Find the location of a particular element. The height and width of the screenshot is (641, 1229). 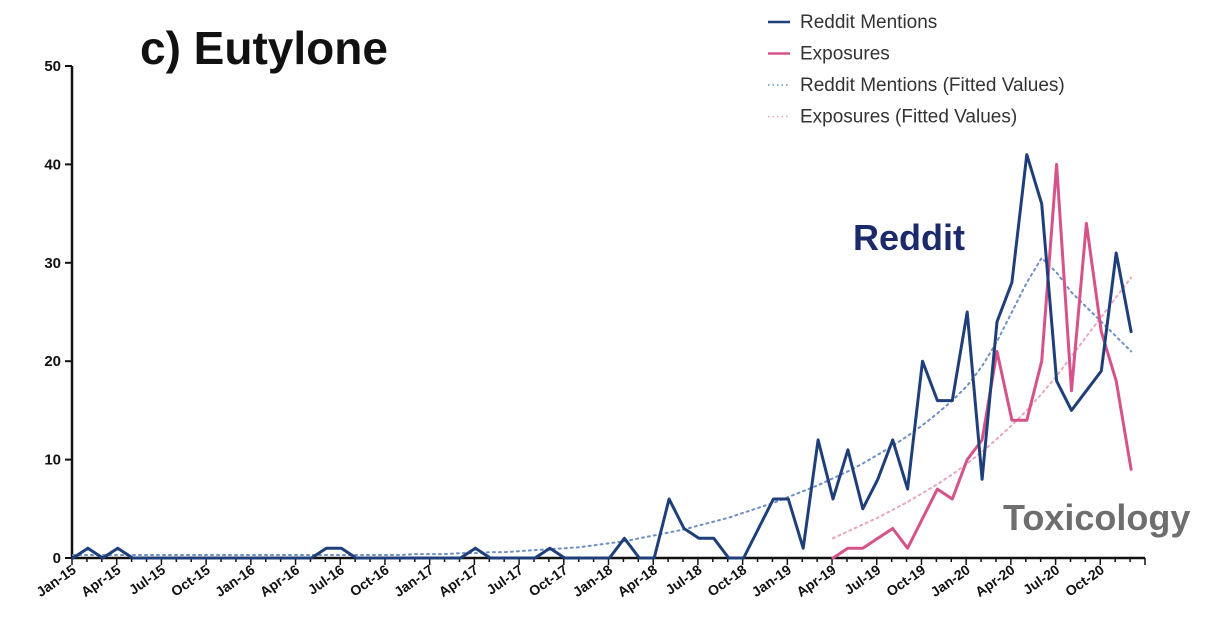

x-tick-label: Jan-20 is located at coordinates (950, 580).